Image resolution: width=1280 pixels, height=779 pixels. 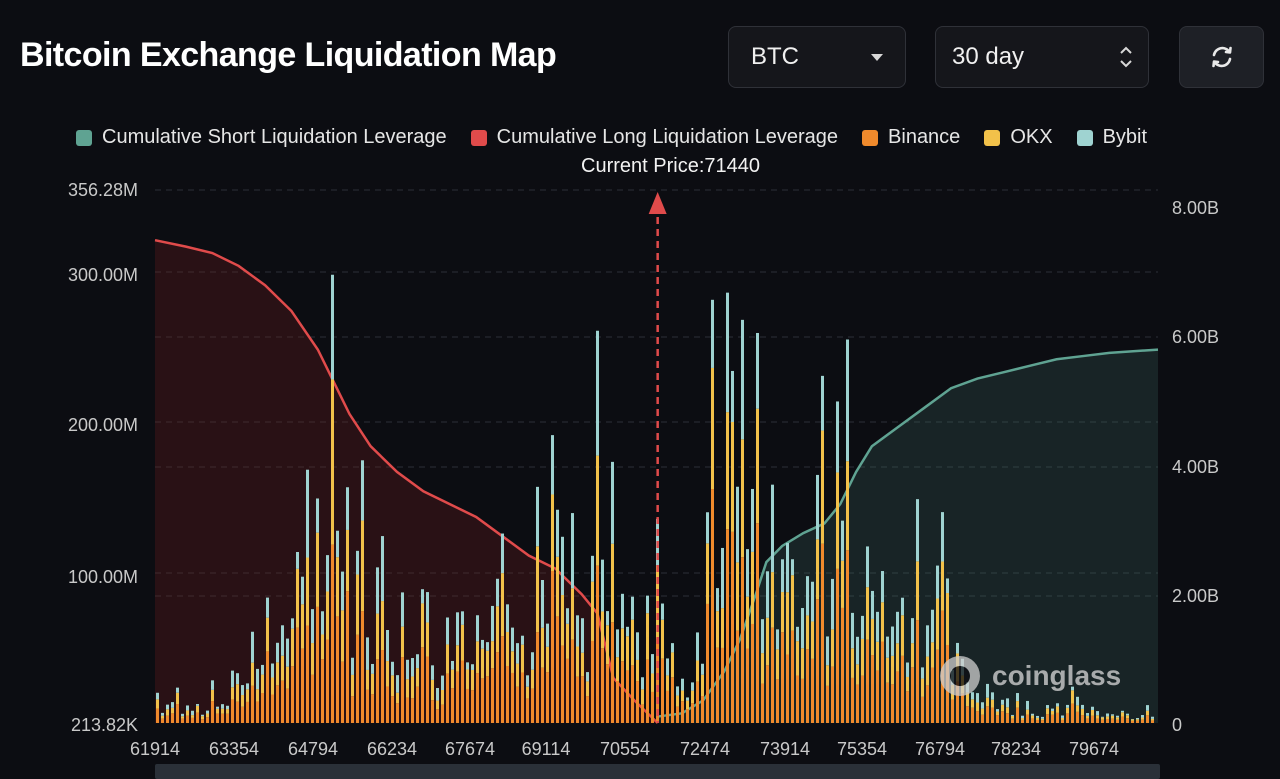 What do you see at coordinates (654, 137) in the screenshot?
I see `legend-item-long-cumulative: Cumulative Long Liquidation Leverage` at bounding box center [654, 137].